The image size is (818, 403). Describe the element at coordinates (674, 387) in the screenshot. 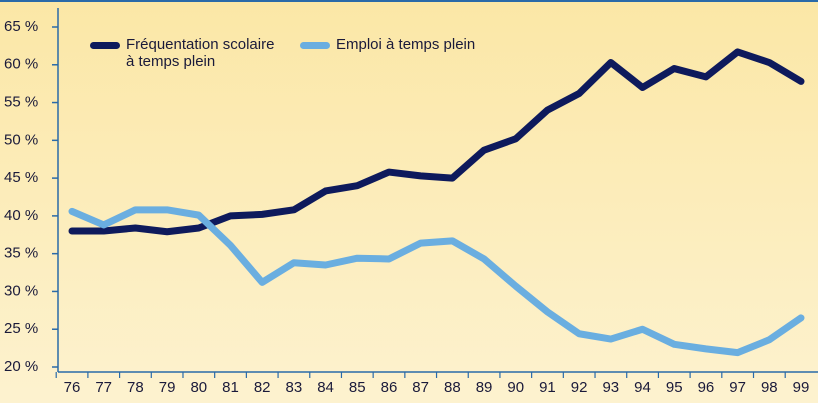

I see `x-tick-label: 95` at that location.